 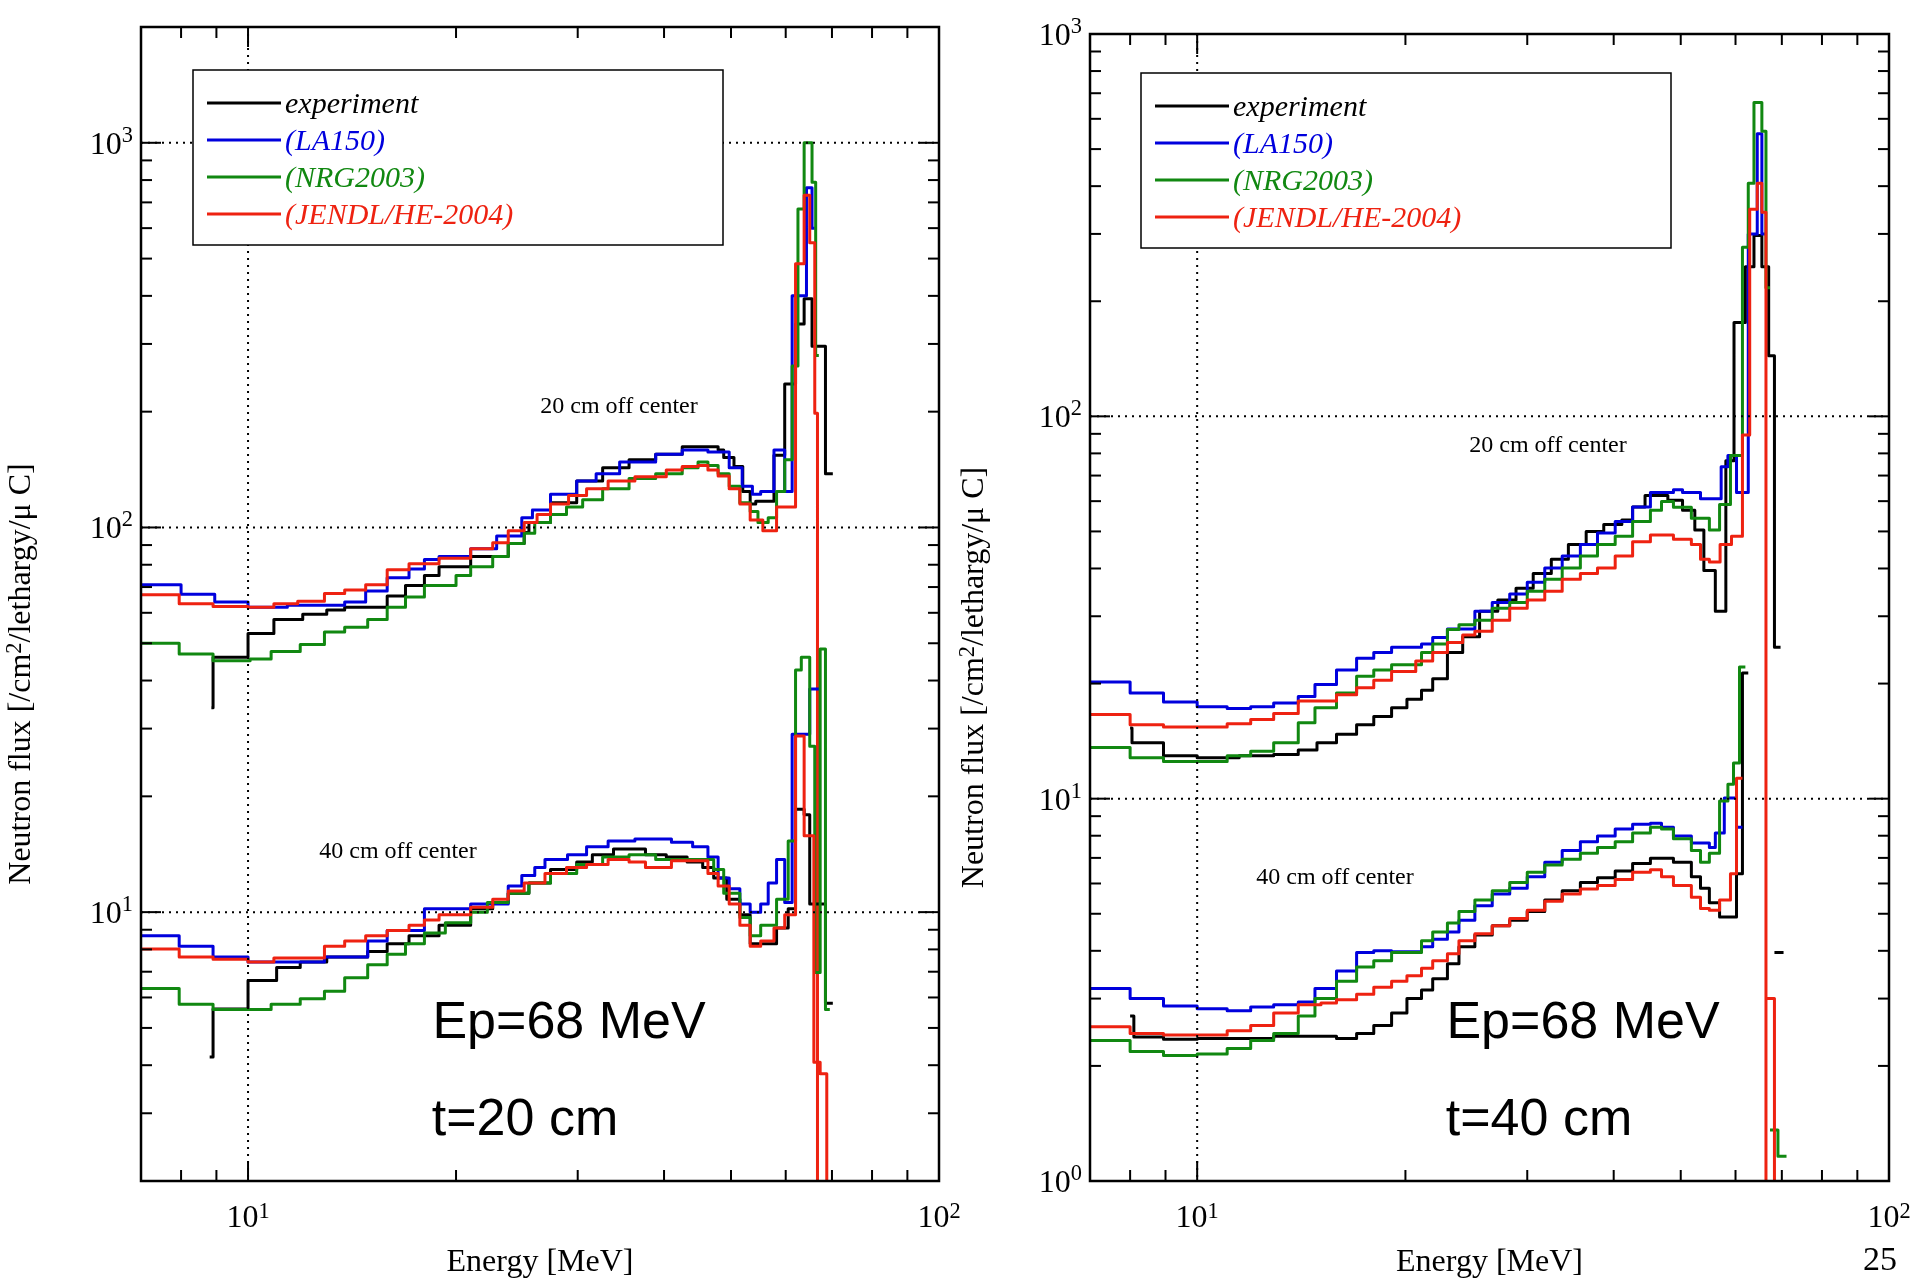 What do you see at coordinates (1880, 1258) in the screenshot?
I see `text: 25` at bounding box center [1880, 1258].